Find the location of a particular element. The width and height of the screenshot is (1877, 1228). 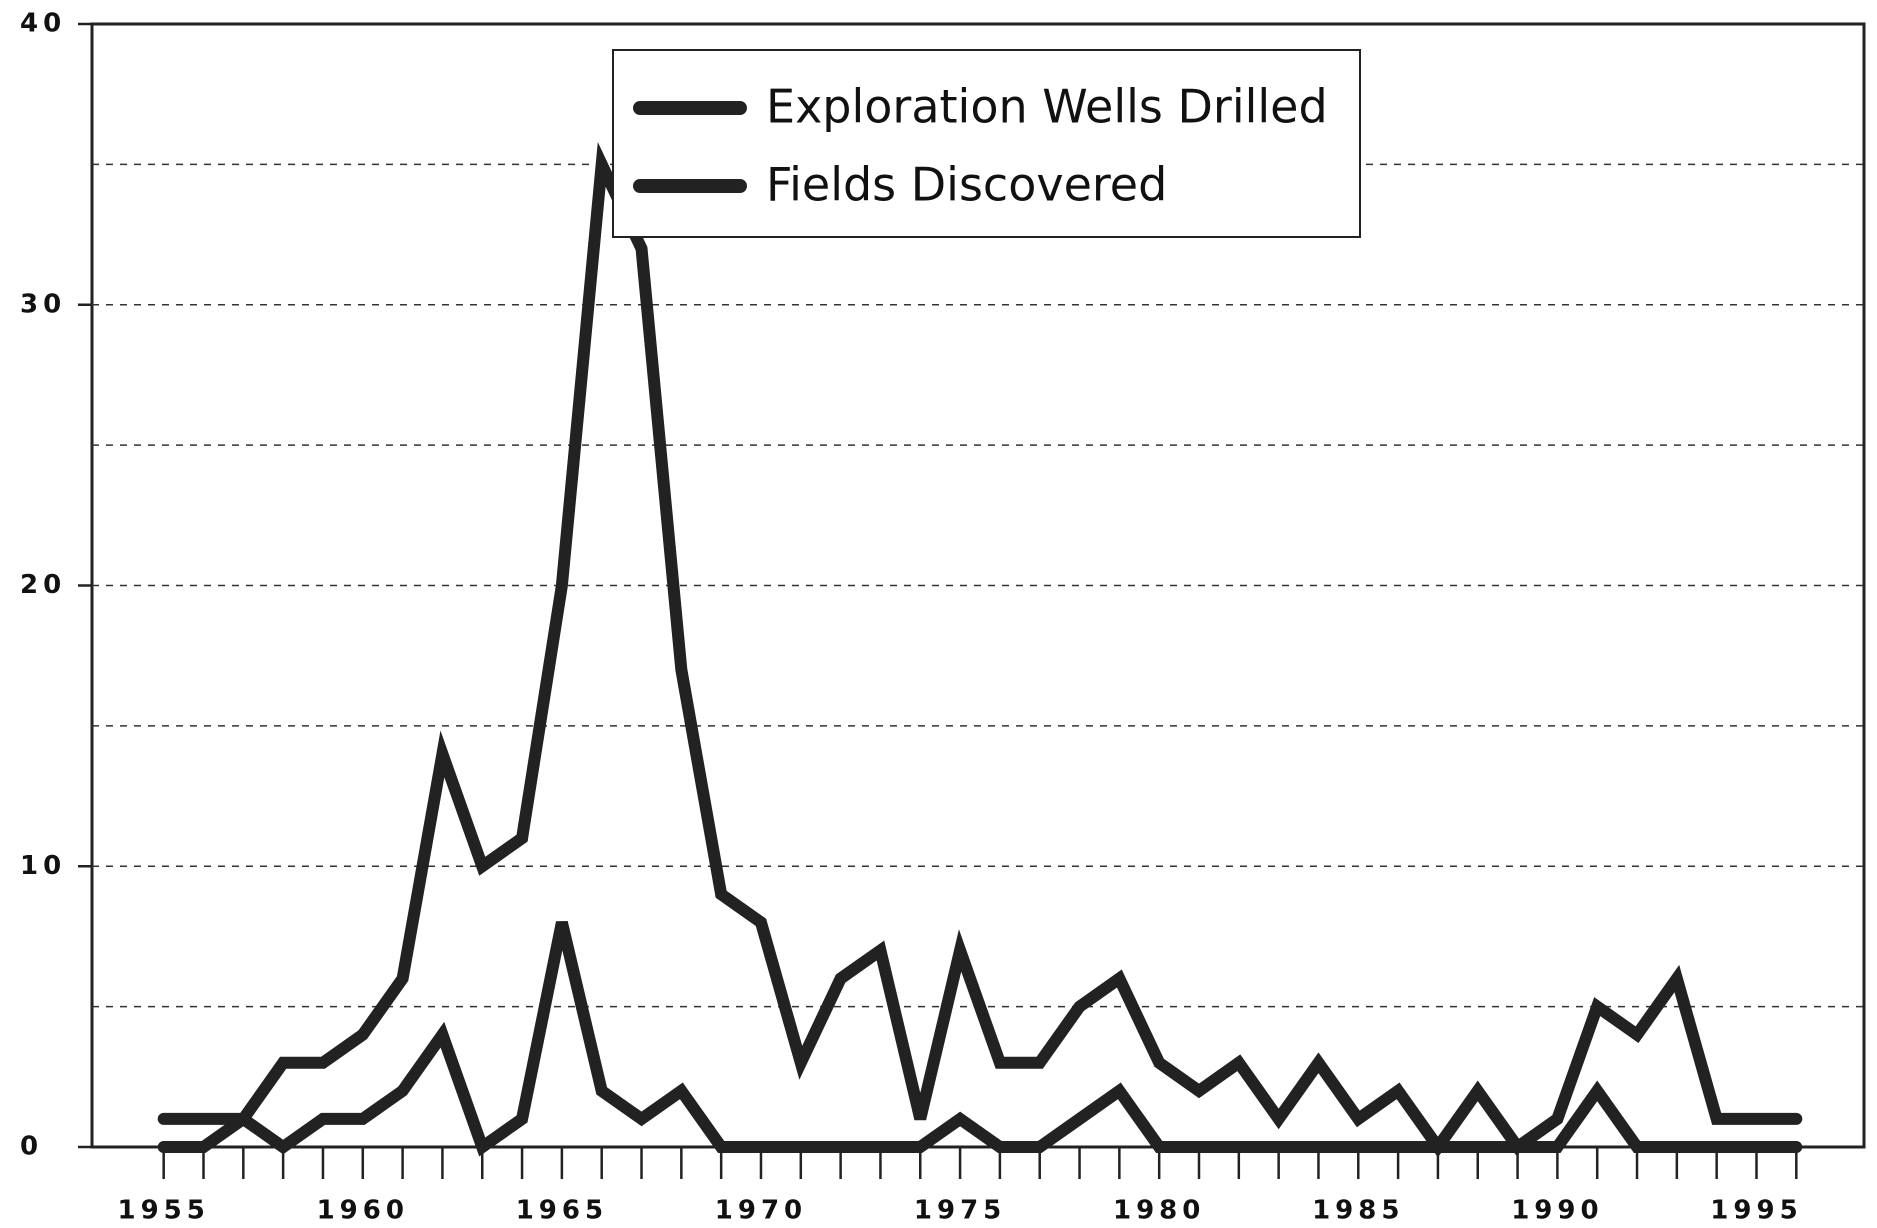

x-tick-label: 1980 is located at coordinates (1159, 1211).